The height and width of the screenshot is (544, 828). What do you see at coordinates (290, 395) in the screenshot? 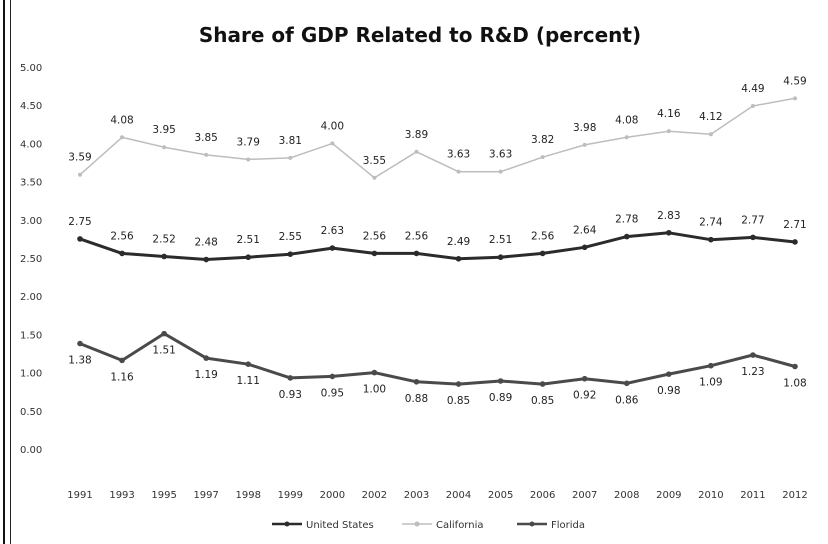
I see `data-label: 0.93` at bounding box center [290, 395].